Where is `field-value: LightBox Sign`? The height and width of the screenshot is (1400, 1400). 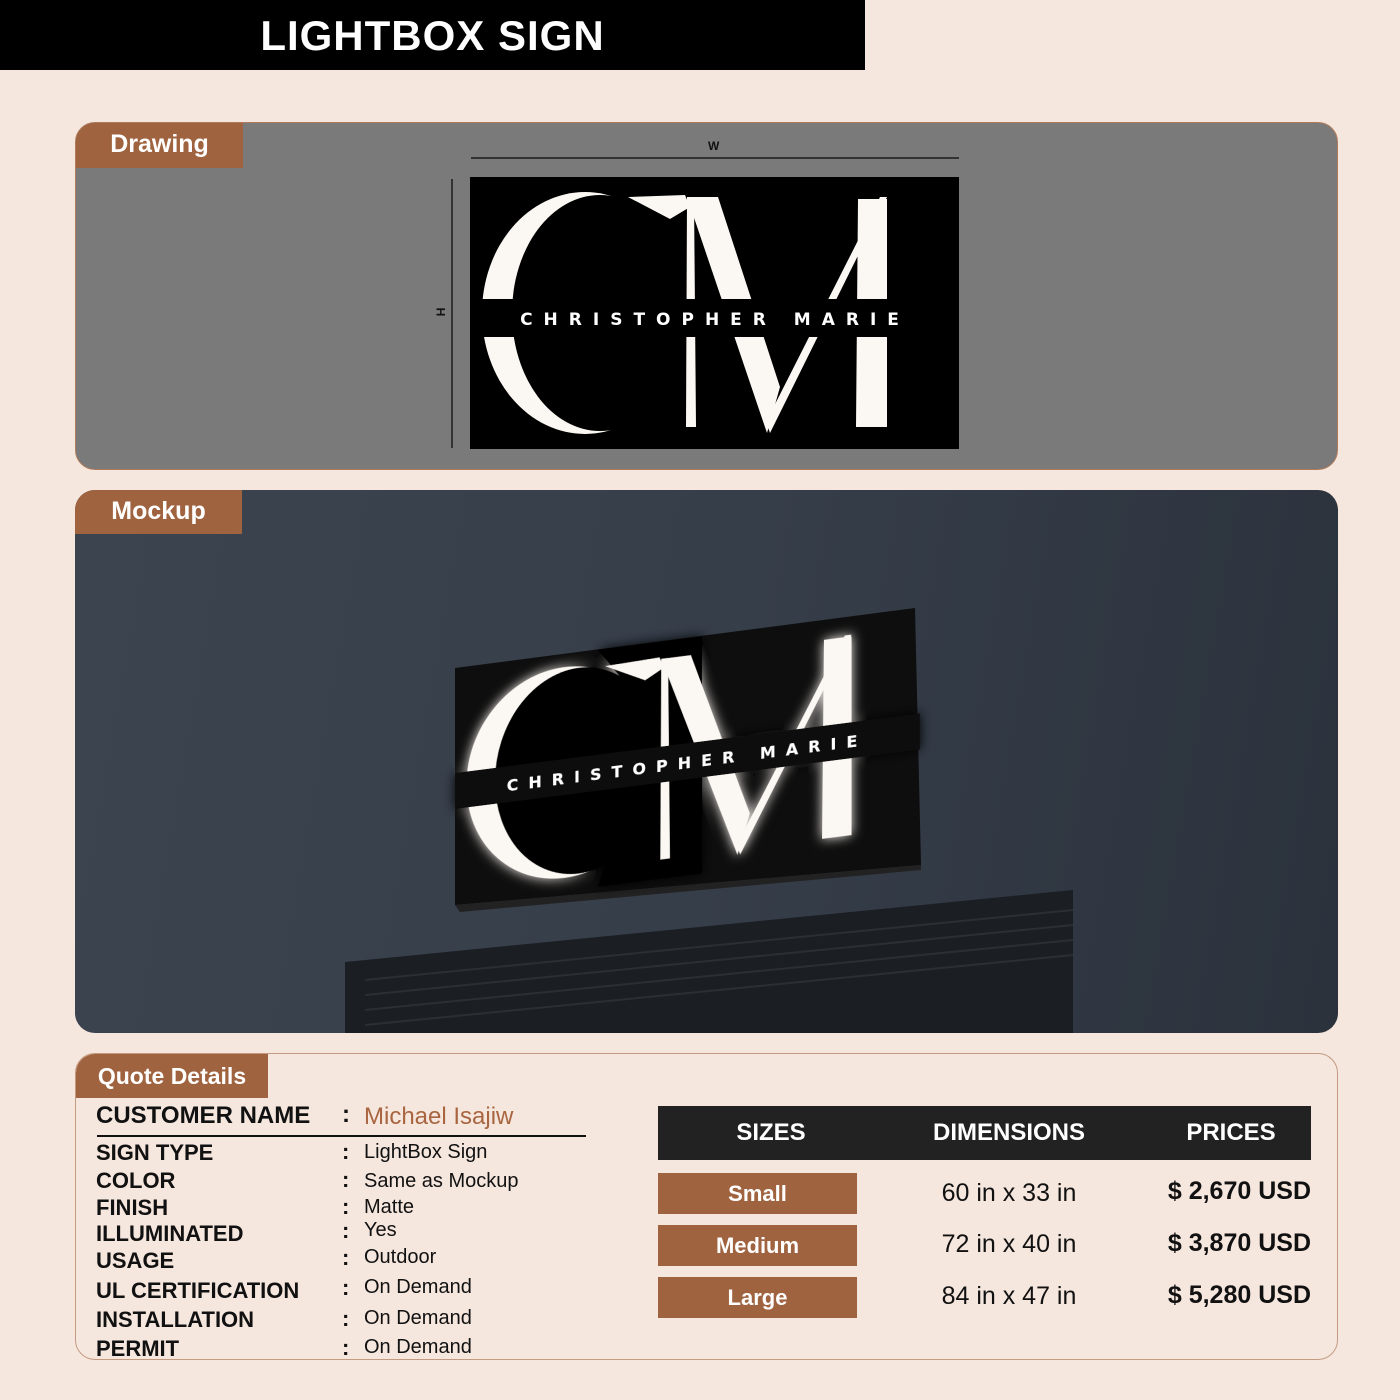 field-value: LightBox Sign is located at coordinates (426, 1152).